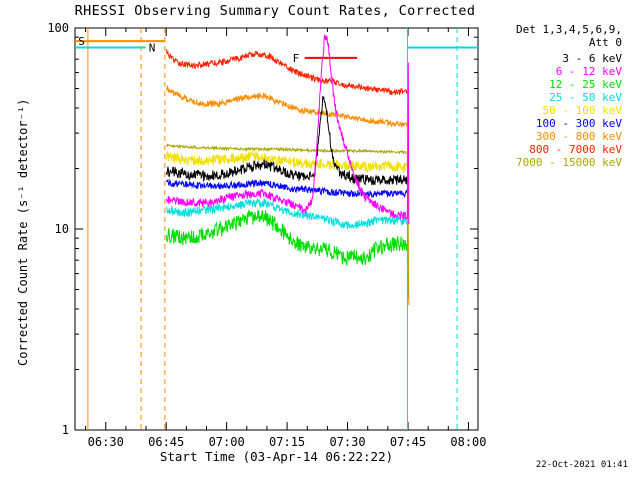 This screenshot has height=480, width=640. What do you see at coordinates (287, 162) in the screenshot?
I see `series-50-100-keV` at bounding box center [287, 162].